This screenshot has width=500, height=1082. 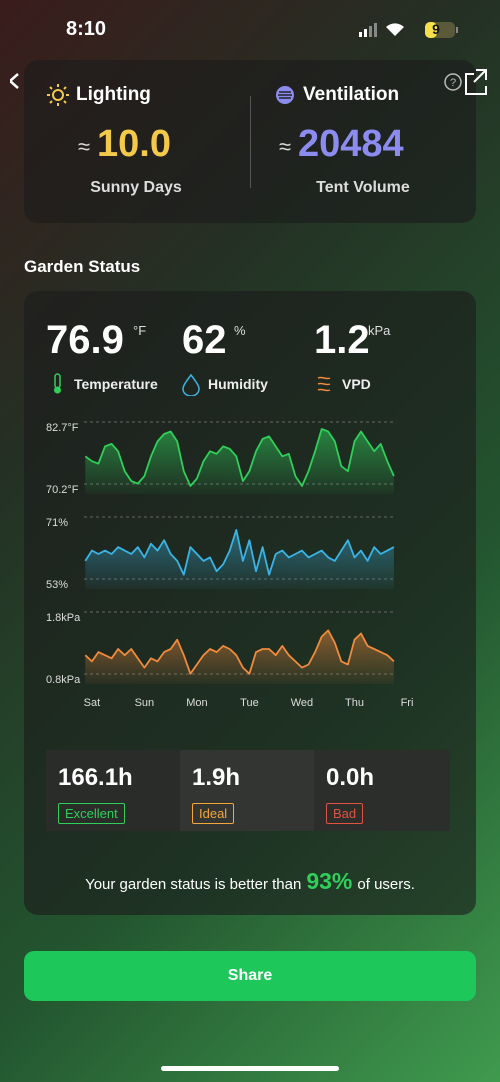 What do you see at coordinates (62, 490) in the screenshot?
I see `y-tick-label: 70.2°F` at bounding box center [62, 490].